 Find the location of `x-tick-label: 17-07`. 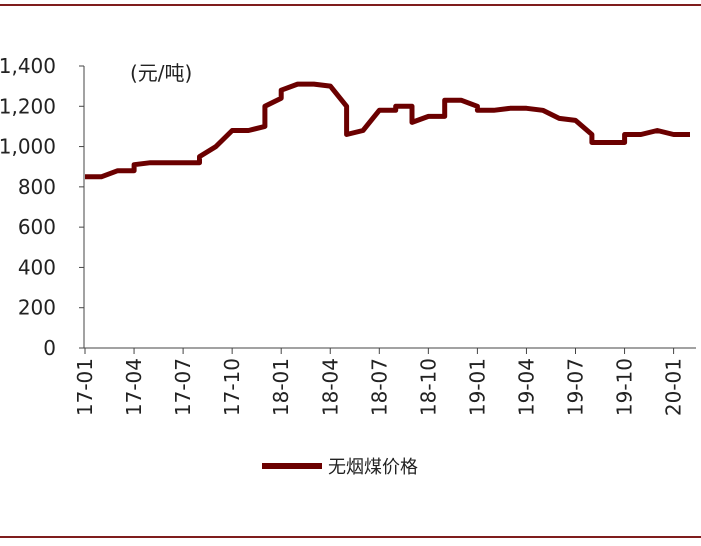

x-tick-label: 17-07 is located at coordinates (183, 387).